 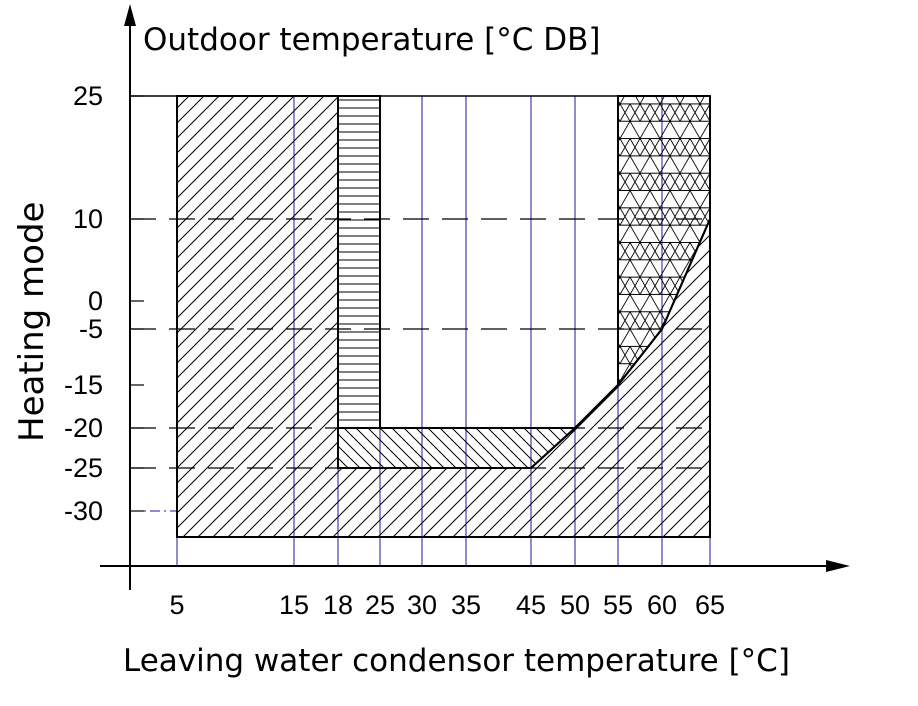 I want to click on y-axis-title: Outdoor temperature [°C DB], so click(x=371, y=40).